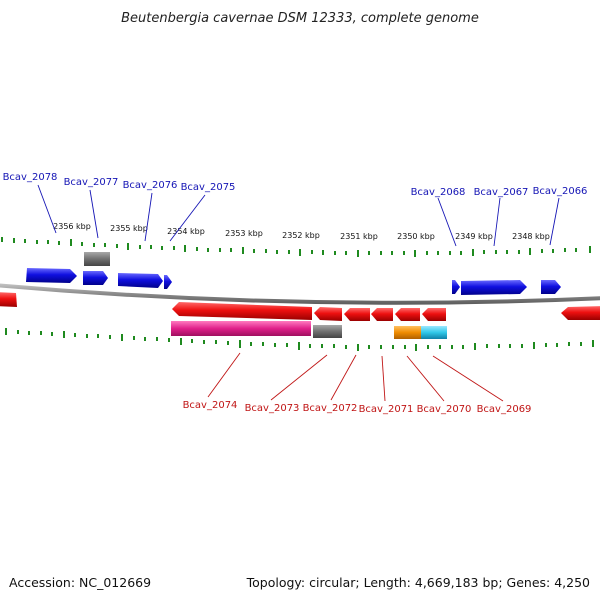 The height and width of the screenshot is (600, 600). I want to click on gene-label-bcav-2066: Bcav_2066, so click(560, 191).